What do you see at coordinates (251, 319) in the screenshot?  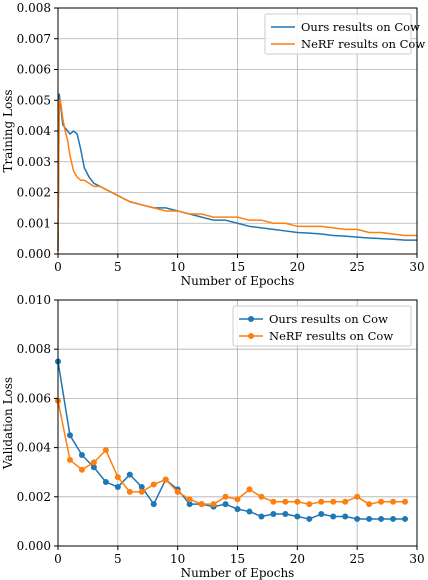 I see `validation-legend-ours-marker` at bounding box center [251, 319].